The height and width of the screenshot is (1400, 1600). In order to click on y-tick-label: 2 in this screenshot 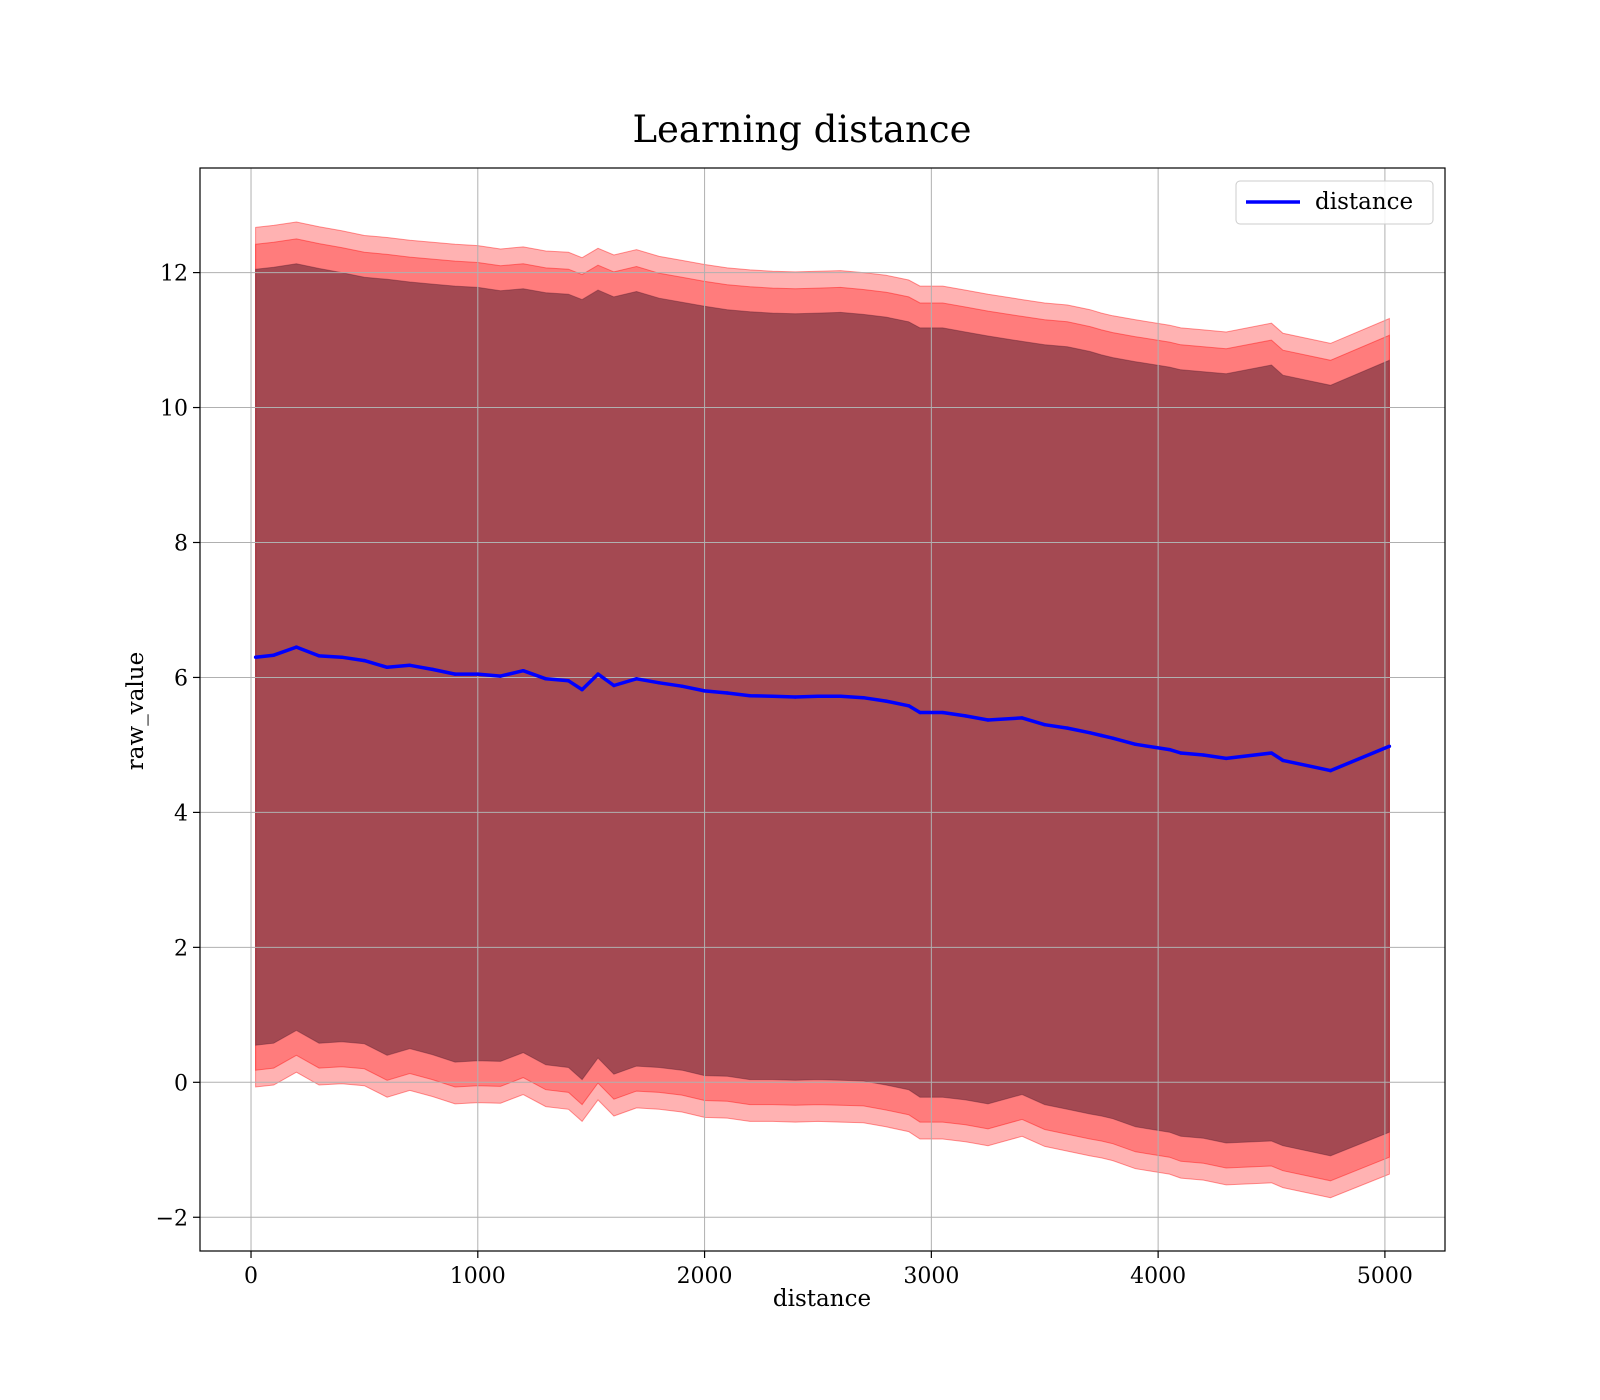, I will do `click(181, 948)`.